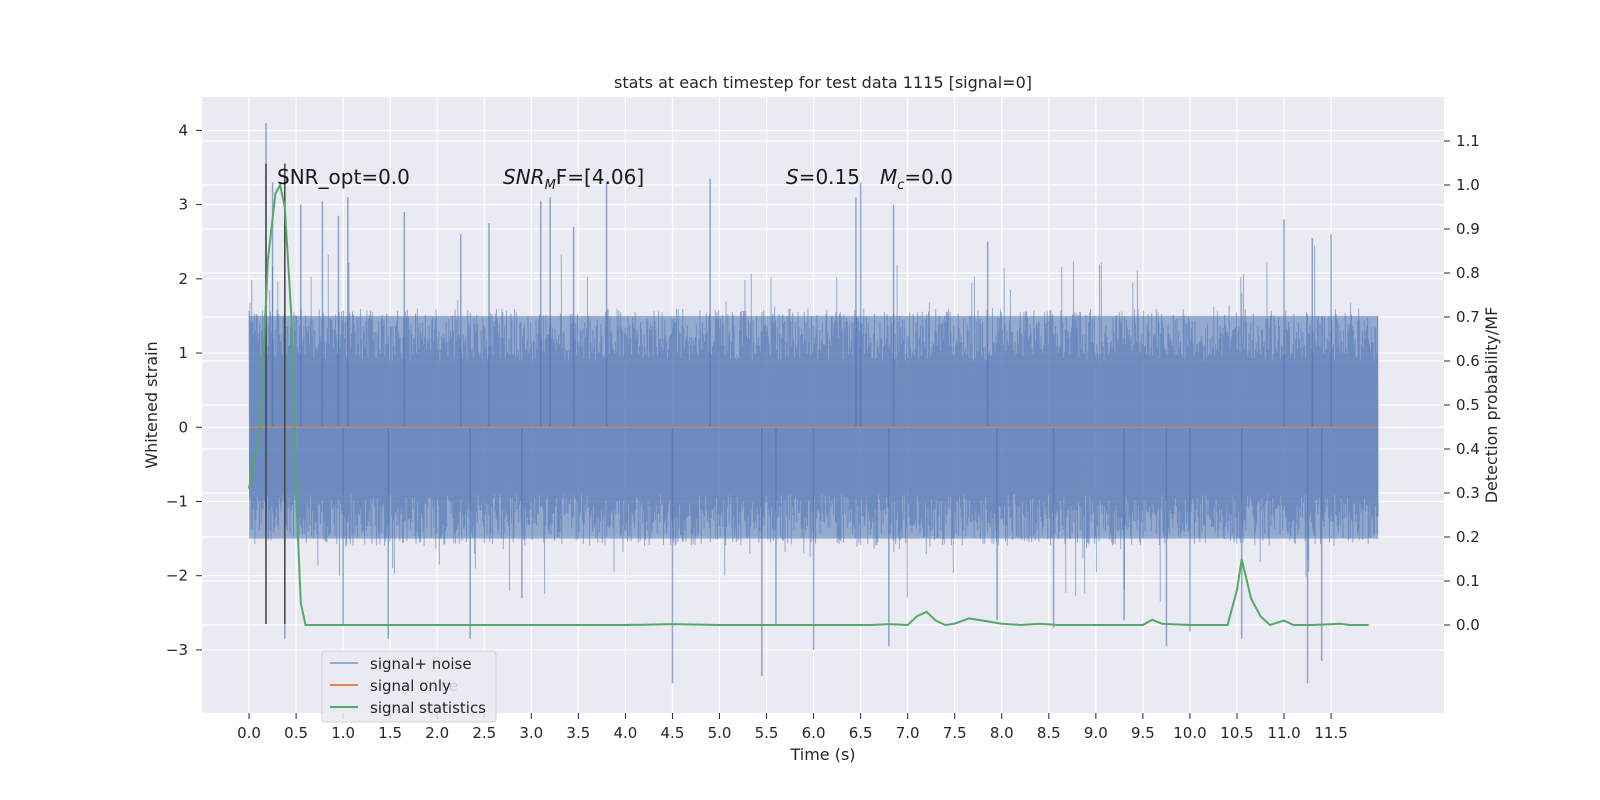  Describe the element at coordinates (578, 733) in the screenshot. I see `x-tick-label: 3.5` at that location.